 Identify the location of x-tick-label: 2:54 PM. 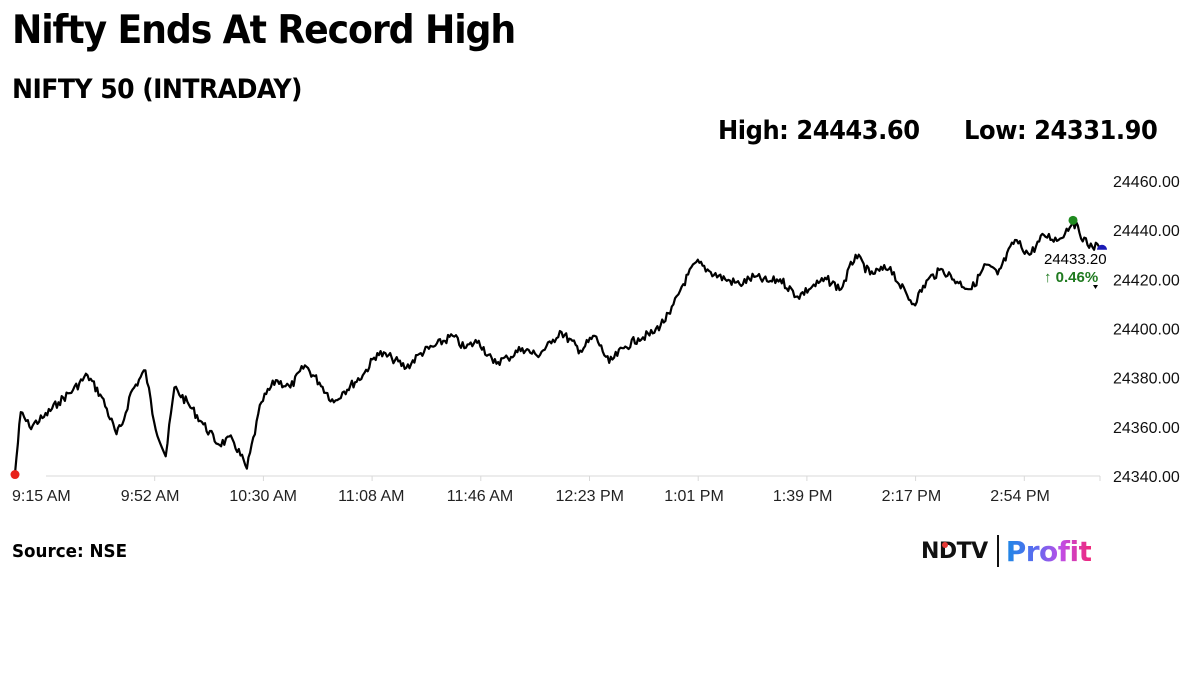
(1020, 496).